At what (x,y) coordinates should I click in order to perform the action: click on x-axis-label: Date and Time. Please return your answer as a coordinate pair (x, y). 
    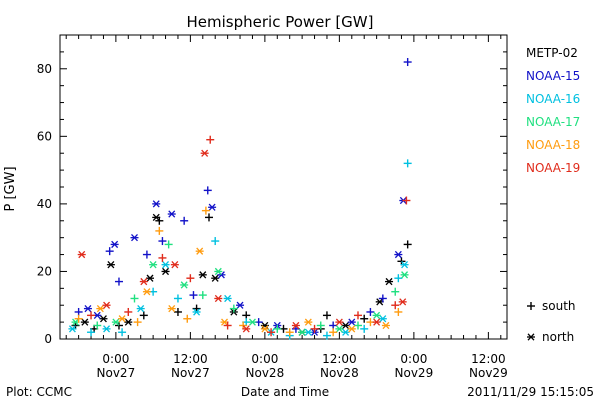
    Looking at the image, I should click on (285, 392).